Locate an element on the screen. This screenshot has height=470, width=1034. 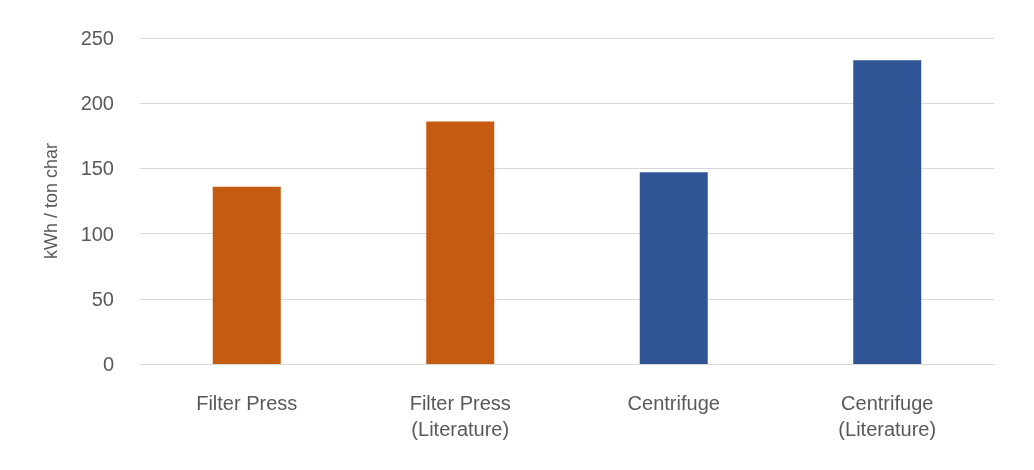
y-tick-label: 250 is located at coordinates (97, 38).